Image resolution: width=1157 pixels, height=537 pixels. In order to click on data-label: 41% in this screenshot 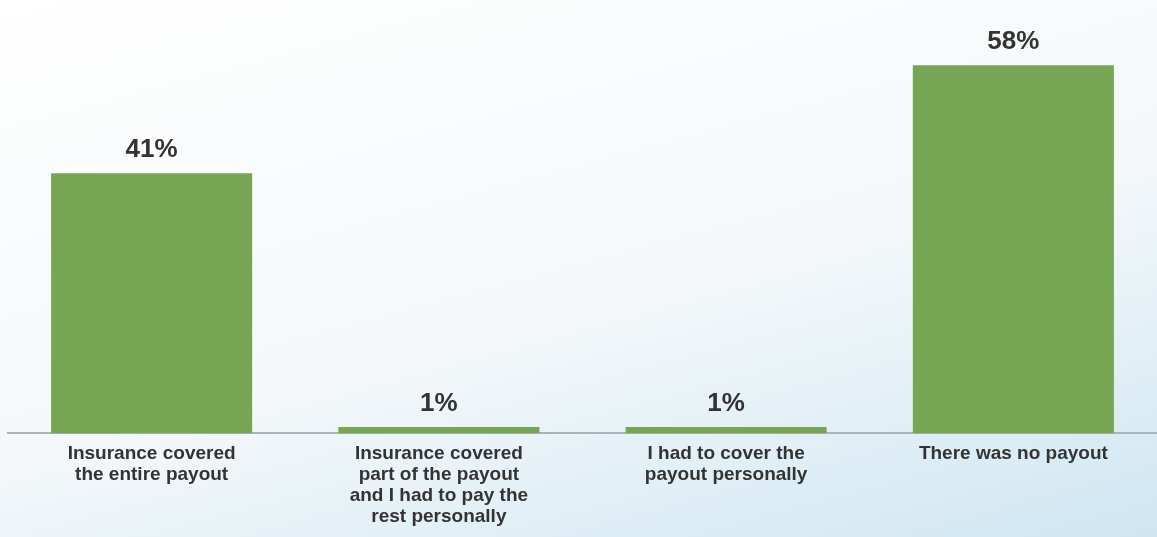, I will do `click(151, 148)`.